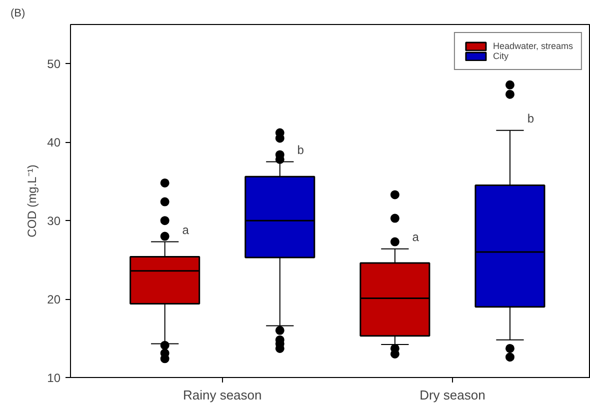 The height and width of the screenshot is (405, 590). Describe the element at coordinates (32, 201) in the screenshot. I see `y-axis-title: COD (mg.L⁻¹)` at that location.